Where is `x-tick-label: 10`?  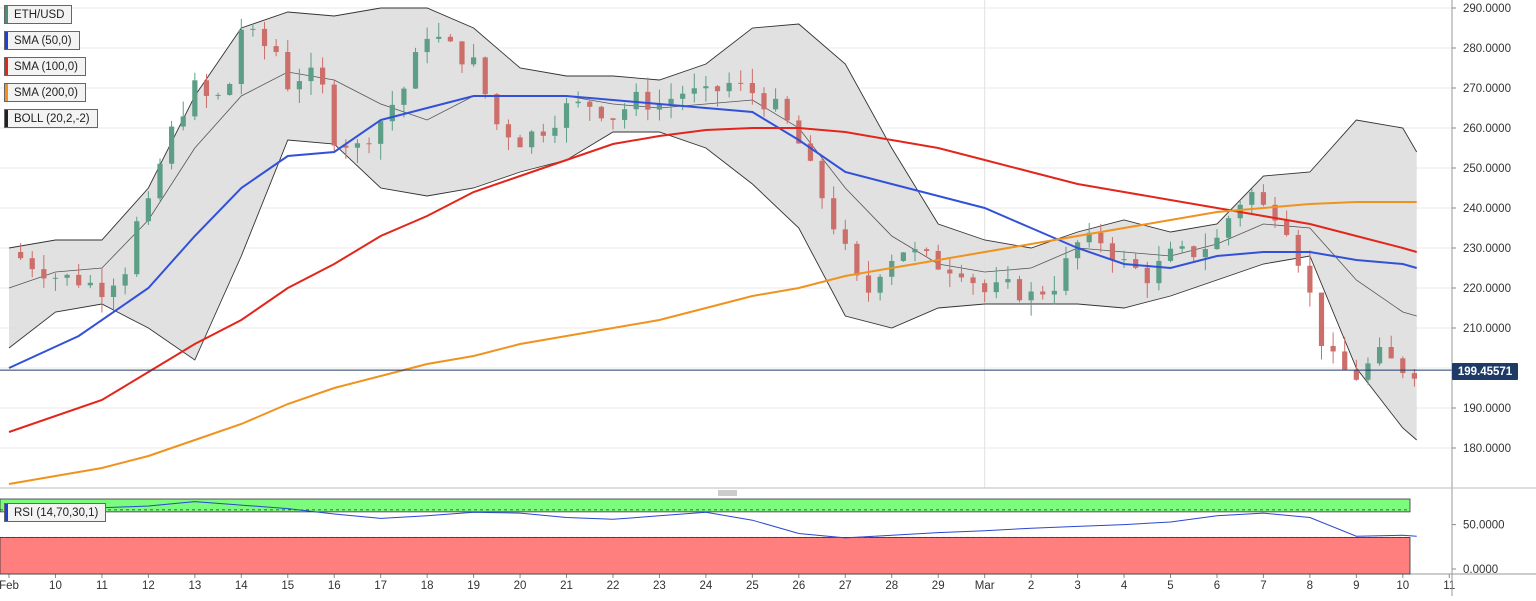
x-tick-label: 10 is located at coordinates (55, 586).